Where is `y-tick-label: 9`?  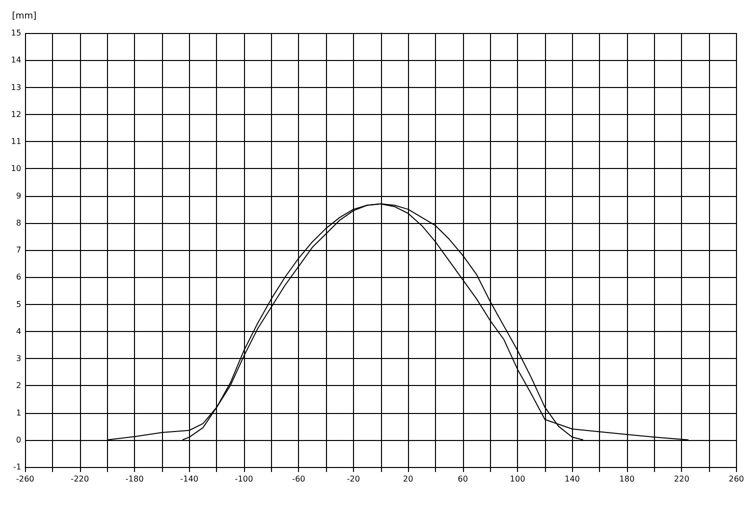 y-tick-label: 9 is located at coordinates (19, 195).